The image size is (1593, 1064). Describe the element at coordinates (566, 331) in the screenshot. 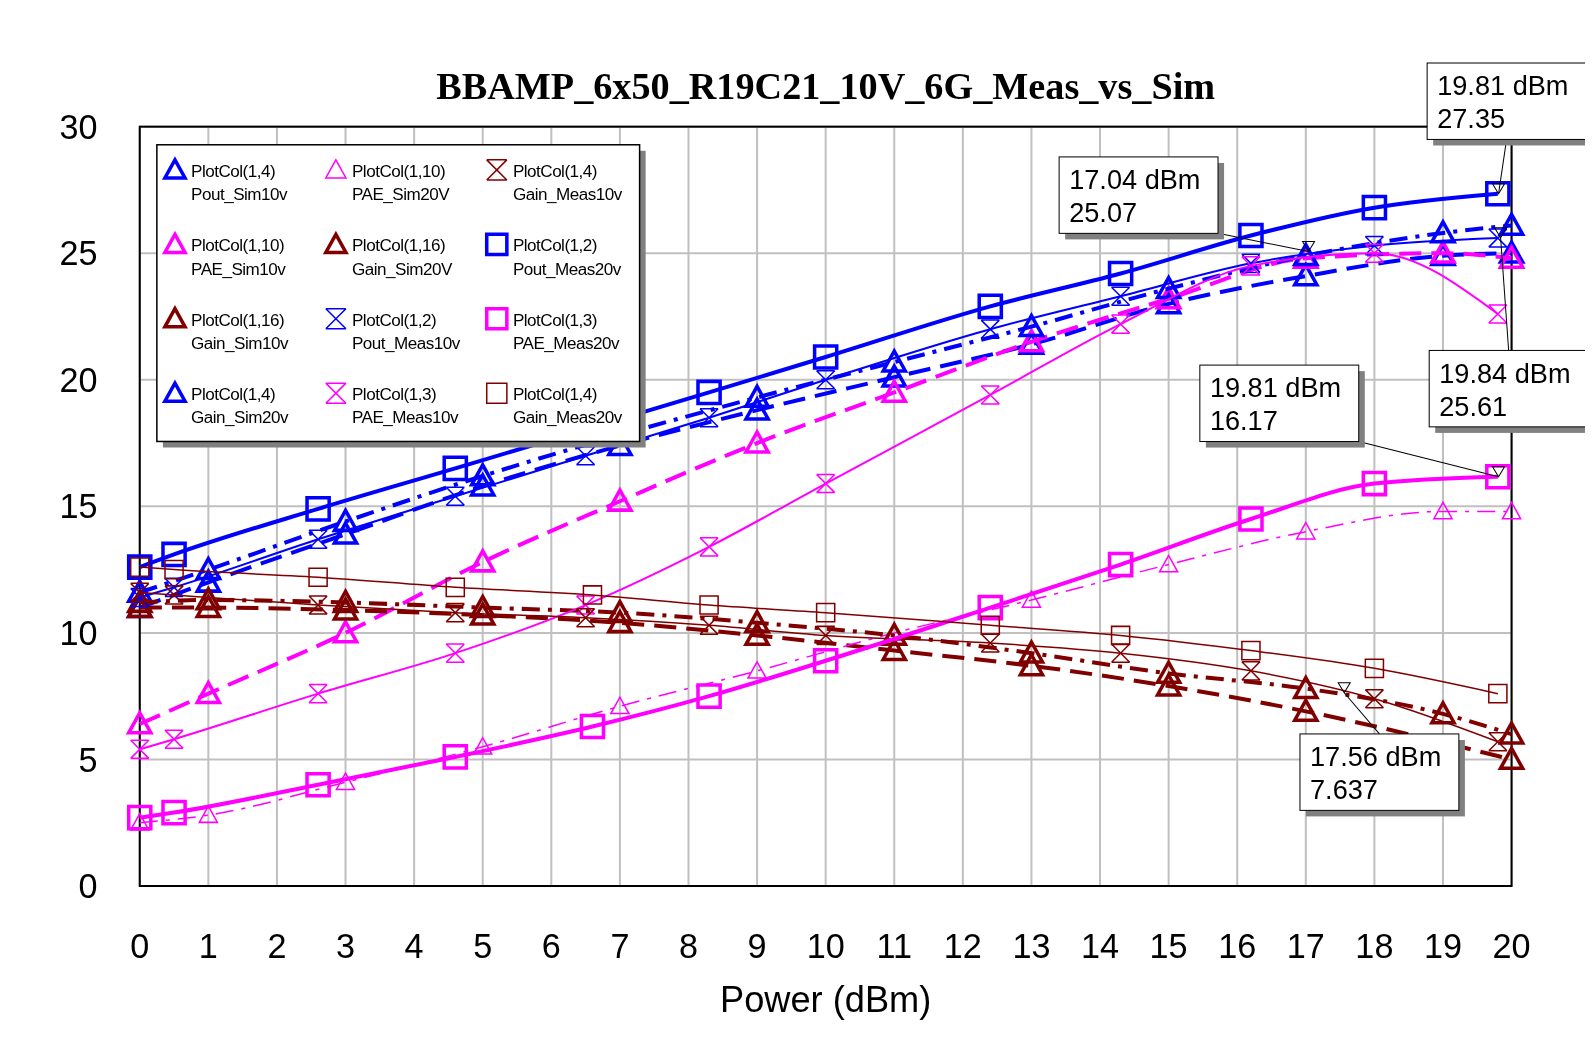

I see `legend-label: PlotCol(1,3) PAE_Meas20v` at that location.